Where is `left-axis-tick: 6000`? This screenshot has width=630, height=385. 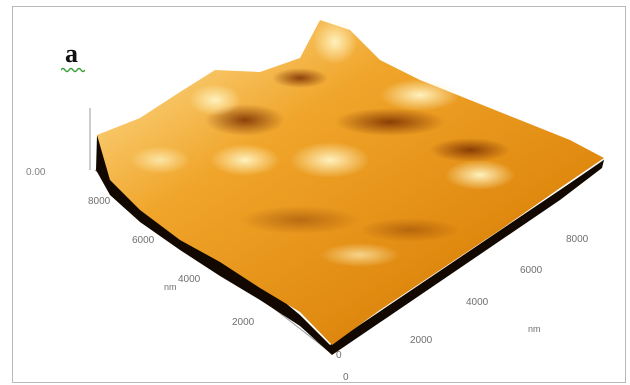 left-axis-tick: 6000 is located at coordinates (143, 240).